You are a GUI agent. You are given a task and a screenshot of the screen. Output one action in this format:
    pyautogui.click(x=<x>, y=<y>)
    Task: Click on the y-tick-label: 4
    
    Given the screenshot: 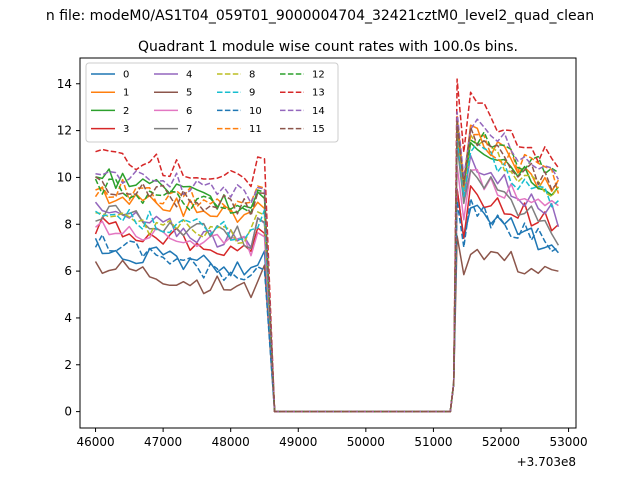 What is the action you would take?
    pyautogui.click(x=68, y=318)
    